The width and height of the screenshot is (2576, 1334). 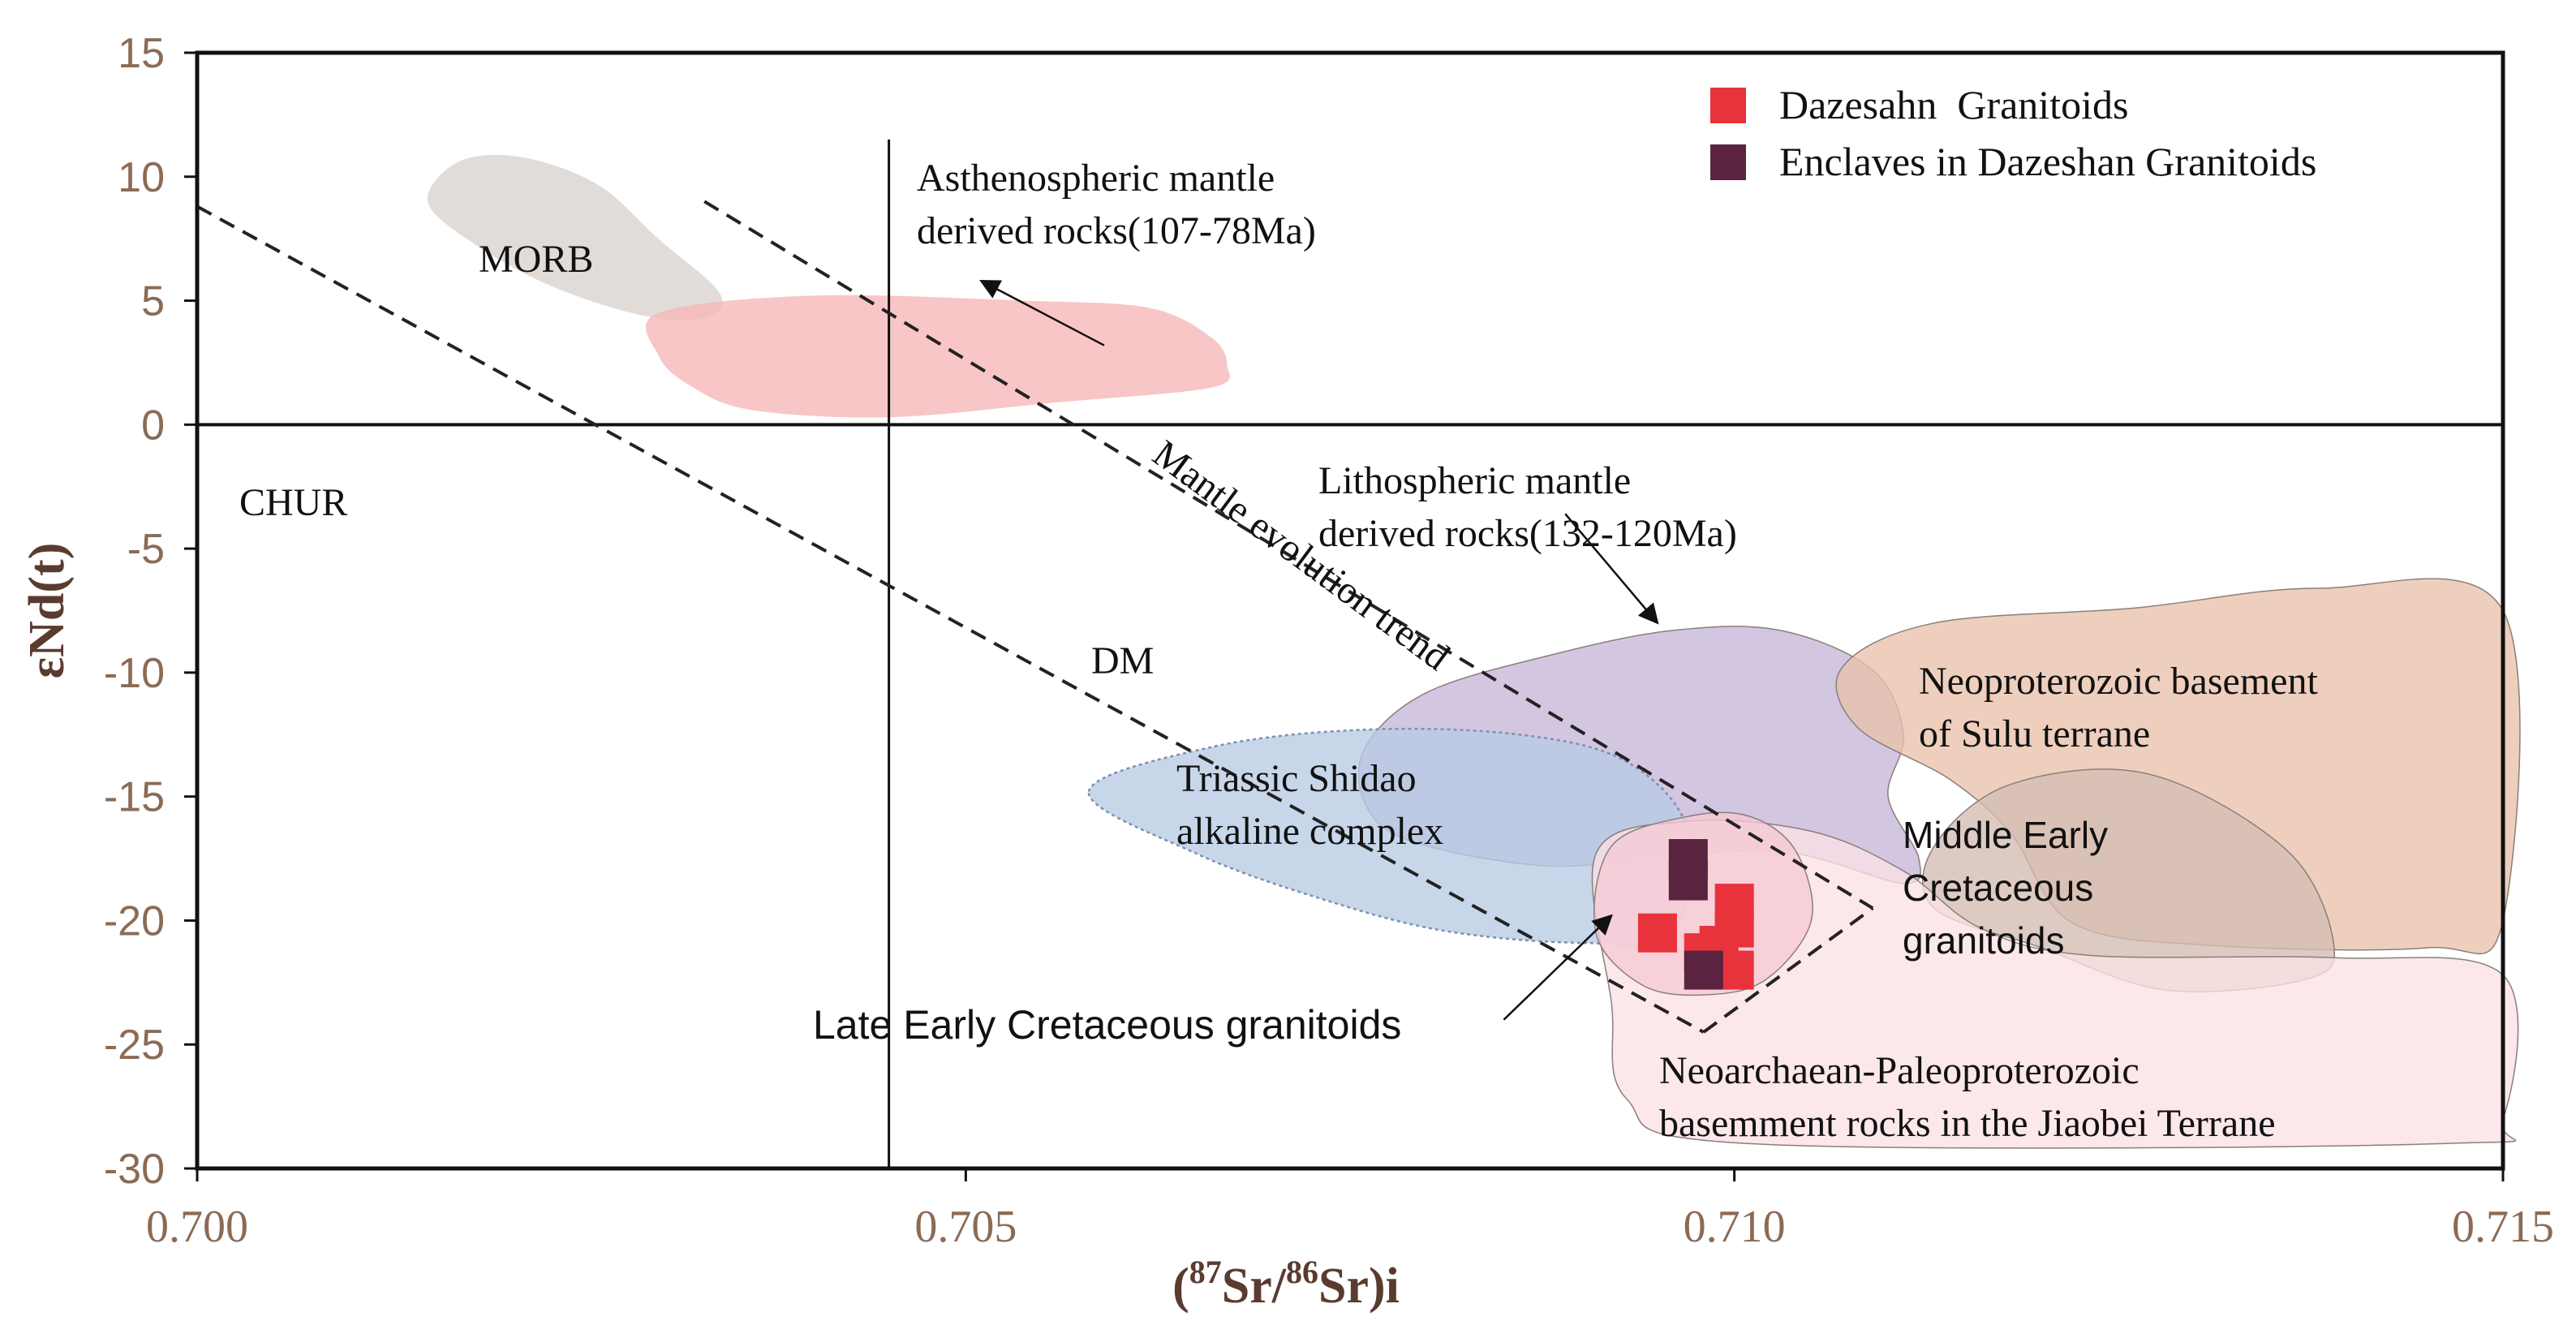 What do you see at coordinates (1728, 162) in the screenshot?
I see `legend-swatch-enclaves` at bounding box center [1728, 162].